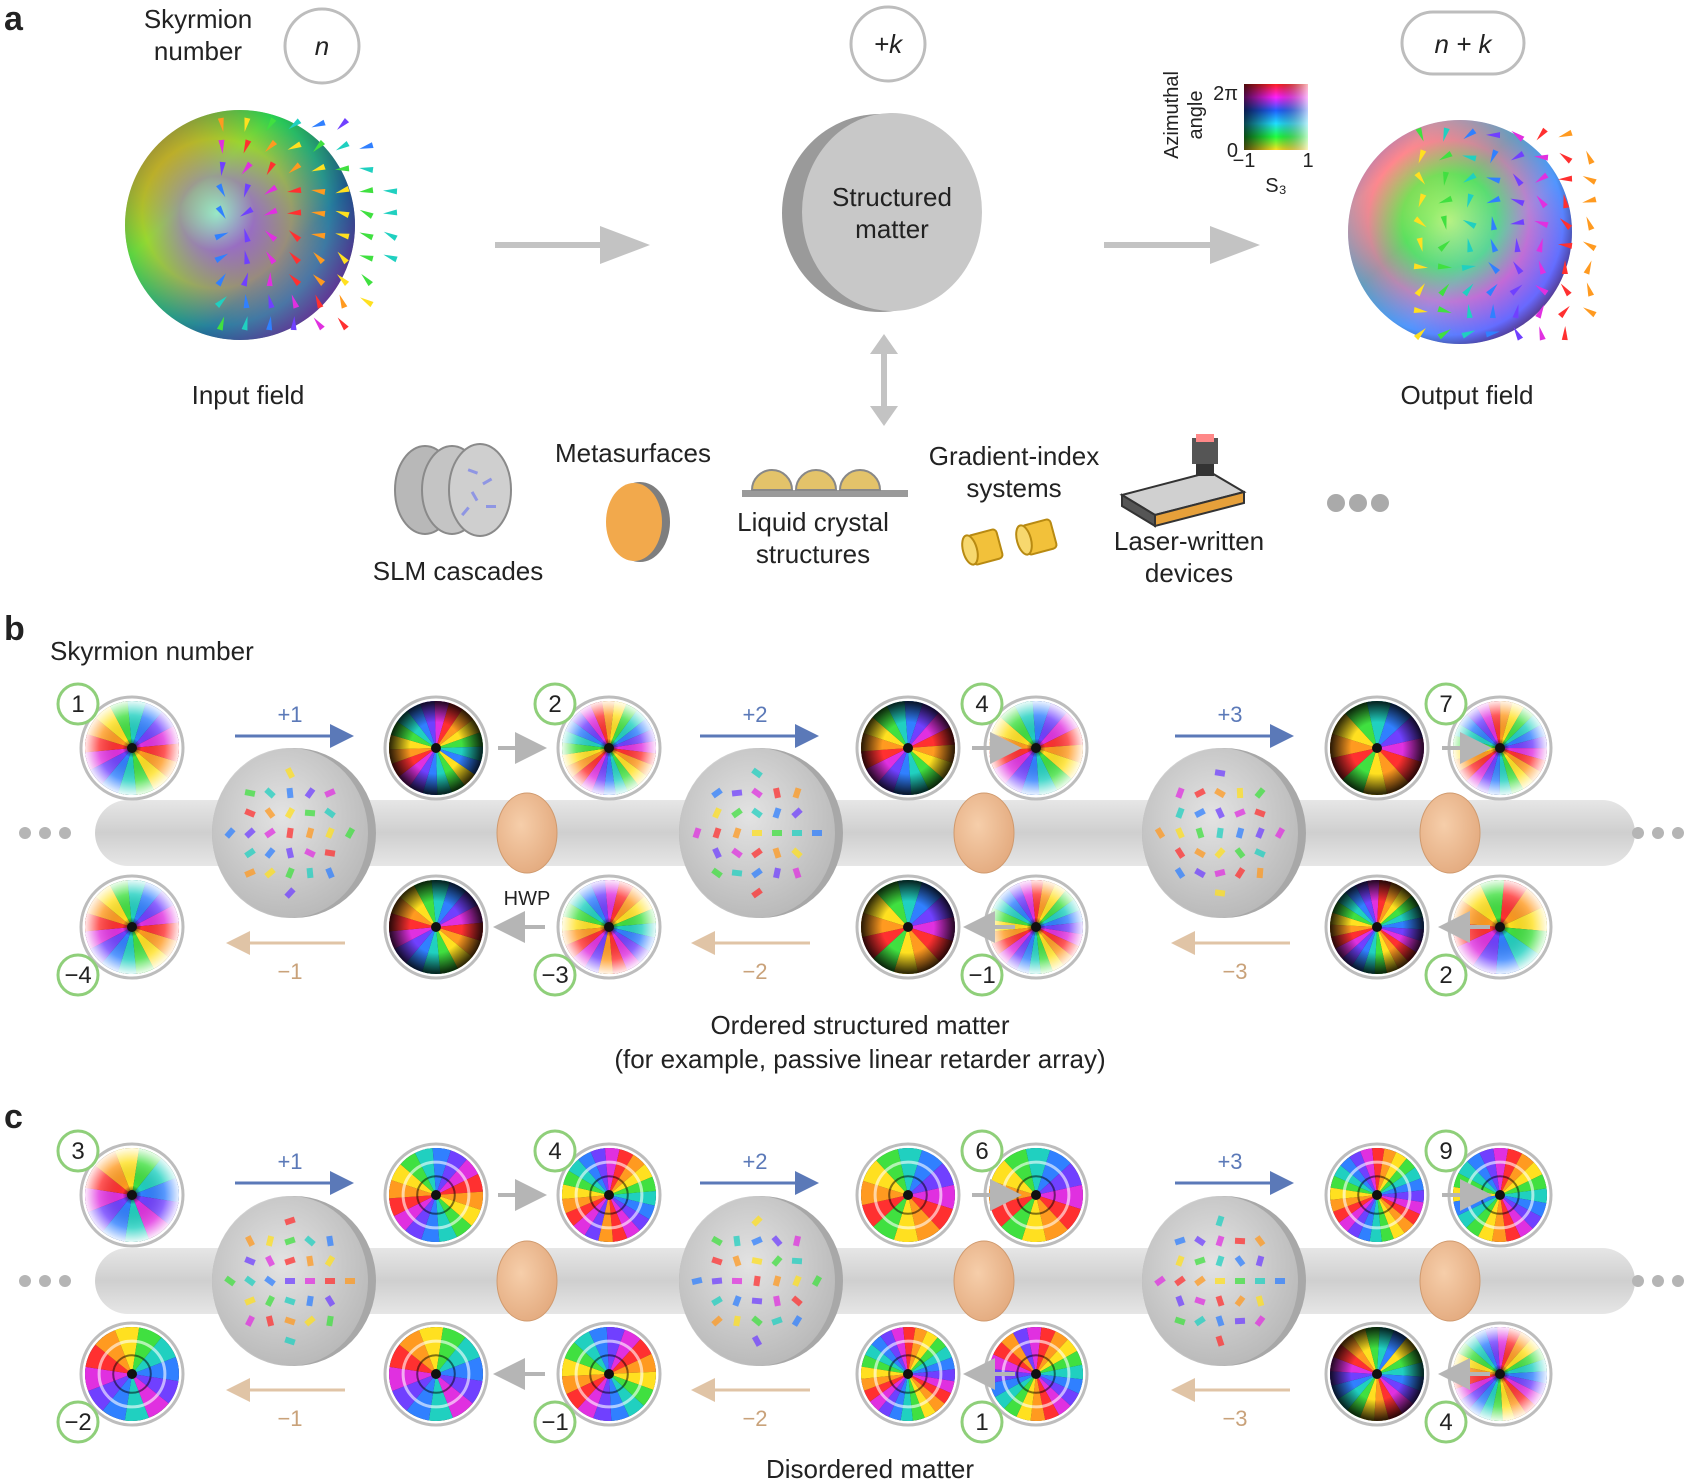 This screenshot has height=1479, width=1701. I want to click on skyrmion-number: 1, so click(981, 1422).